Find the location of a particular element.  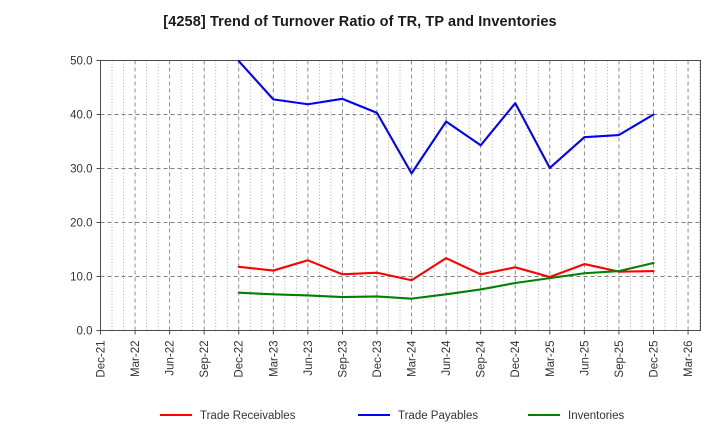

y-axis-tick-label: 20.0 is located at coordinates (81, 224).